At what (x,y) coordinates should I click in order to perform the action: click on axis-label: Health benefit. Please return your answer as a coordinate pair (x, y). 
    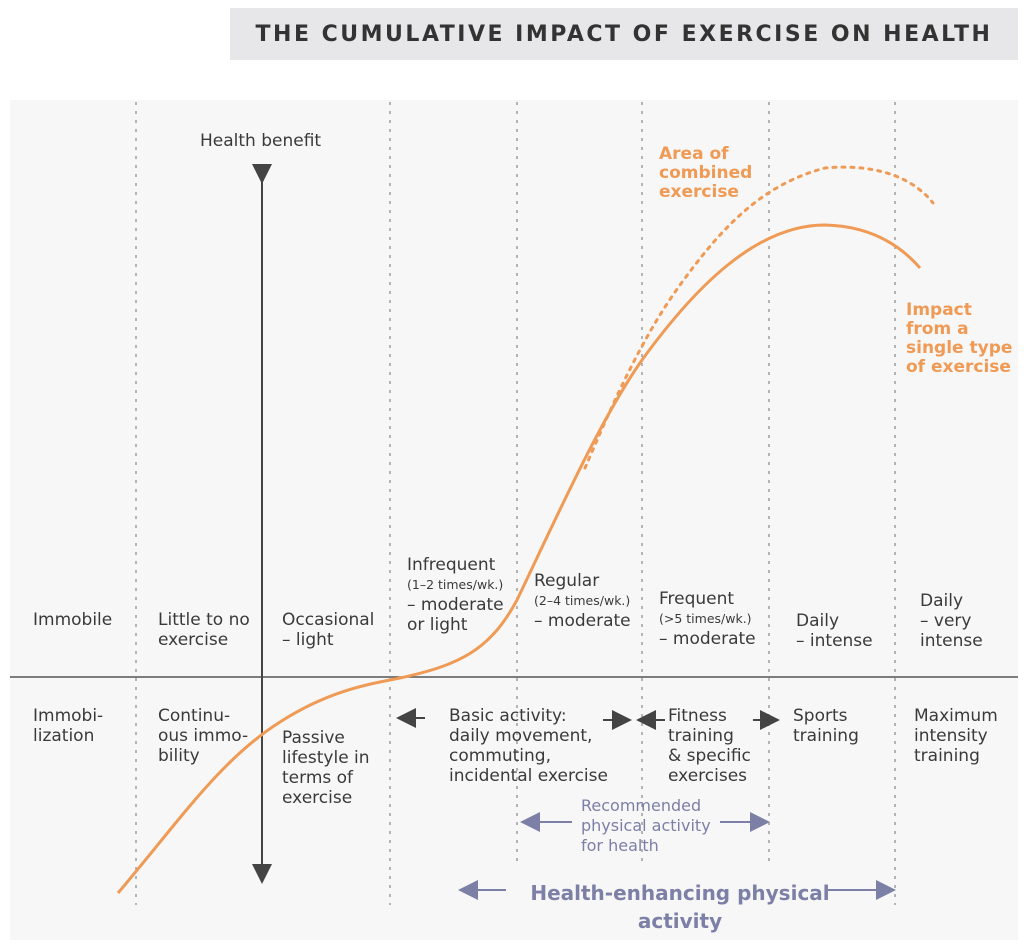
    Looking at the image, I should click on (261, 141).